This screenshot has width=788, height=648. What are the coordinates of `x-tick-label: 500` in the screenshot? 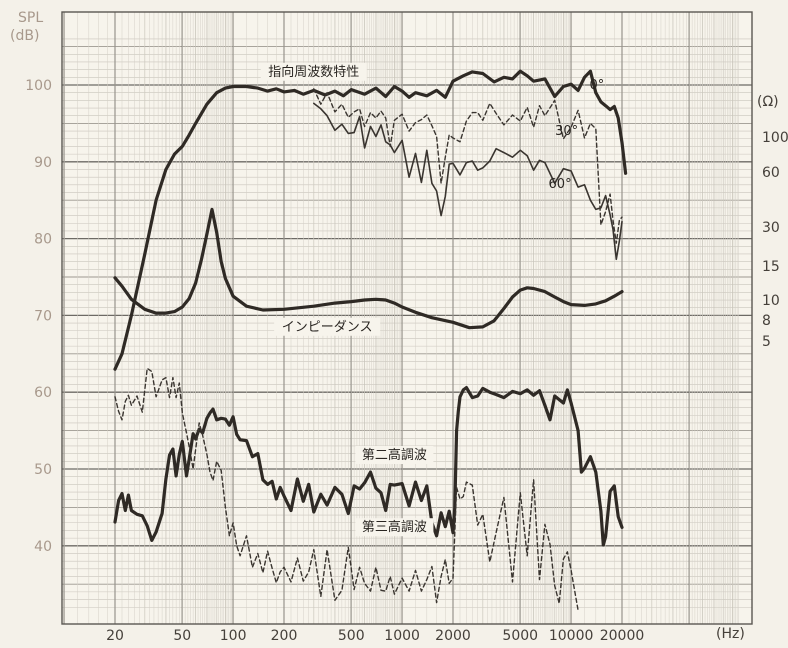 It's located at (351, 636).